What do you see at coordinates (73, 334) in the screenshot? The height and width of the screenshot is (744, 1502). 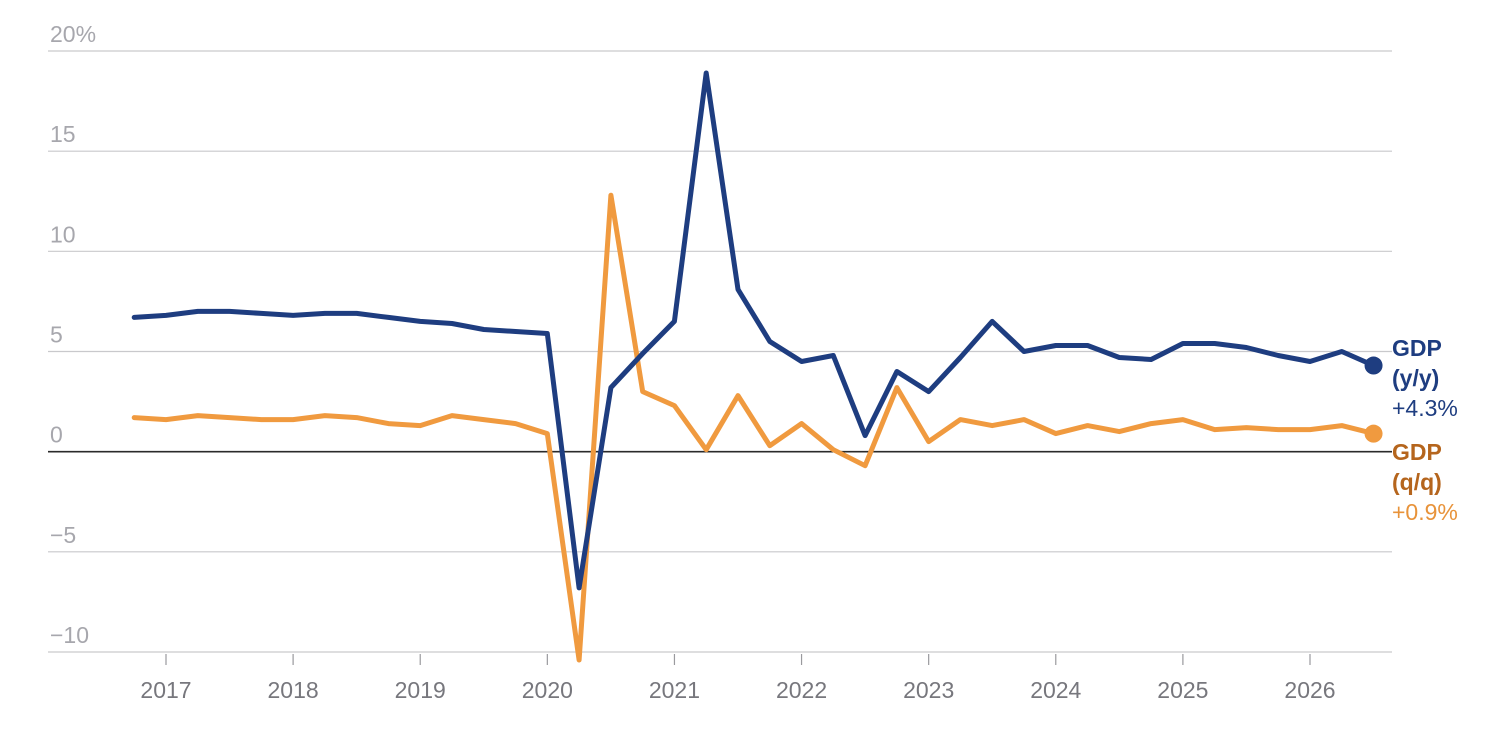 I see `y-axis-ticks: −10 −5 0 5 10 15 20%` at bounding box center [73, 334].